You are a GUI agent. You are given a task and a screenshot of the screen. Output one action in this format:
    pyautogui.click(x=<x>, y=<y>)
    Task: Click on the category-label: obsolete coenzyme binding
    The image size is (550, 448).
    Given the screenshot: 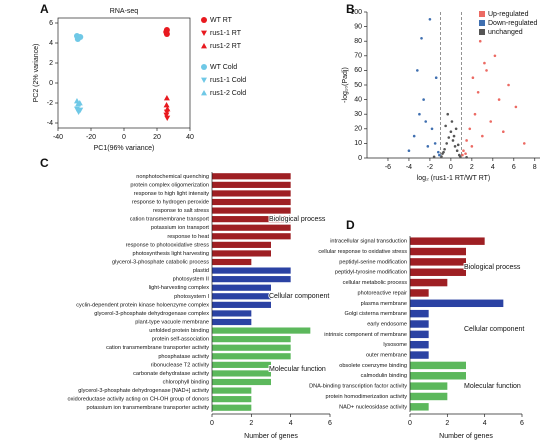 What is the action you would take?
    pyautogui.click(x=373, y=366)
    